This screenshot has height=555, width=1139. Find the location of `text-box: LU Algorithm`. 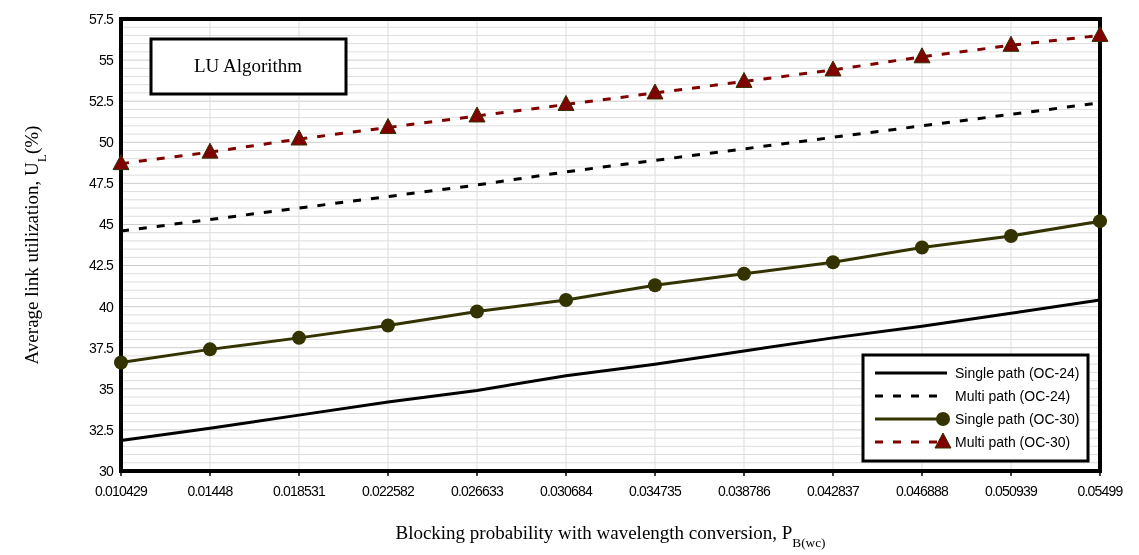

text-box: LU Algorithm is located at coordinates (248, 66).